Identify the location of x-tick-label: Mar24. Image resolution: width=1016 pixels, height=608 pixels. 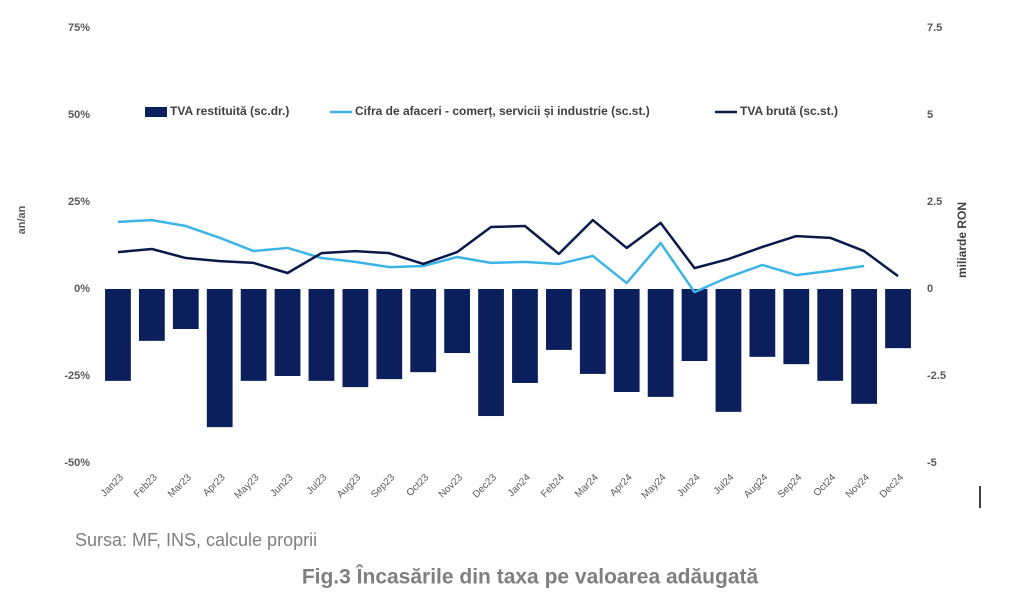
(587, 486).